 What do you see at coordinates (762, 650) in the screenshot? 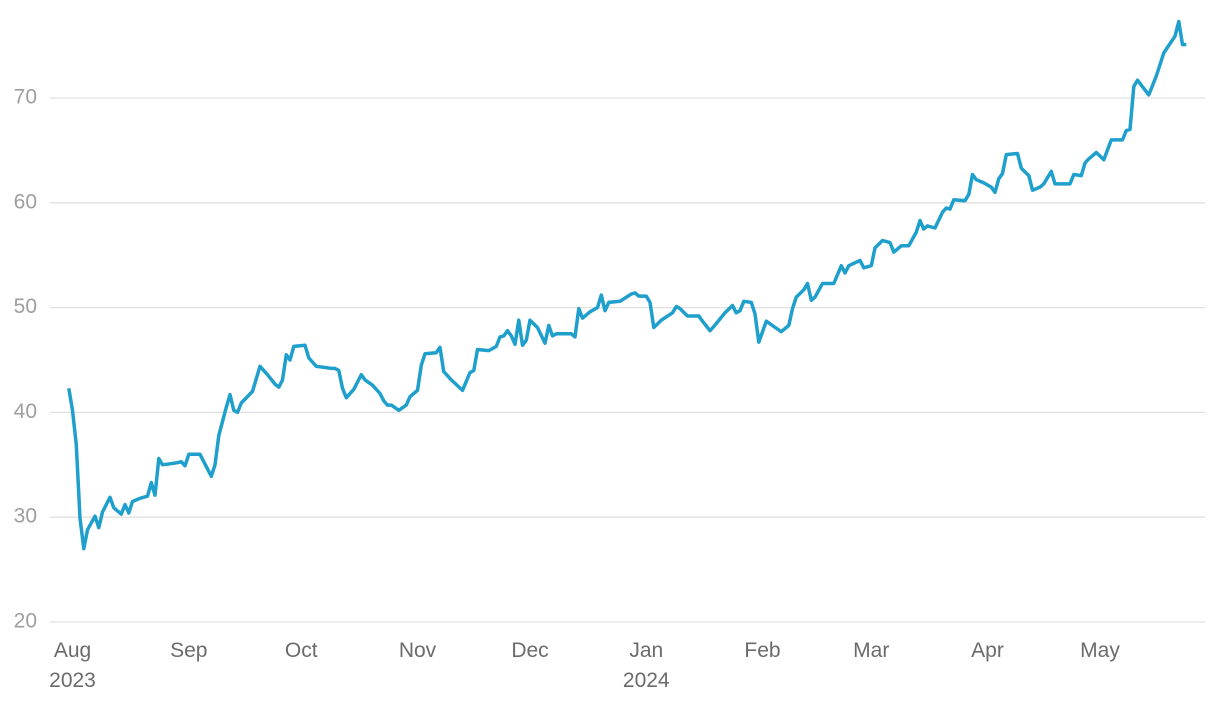
I see `x-tick-label: Feb` at bounding box center [762, 650].